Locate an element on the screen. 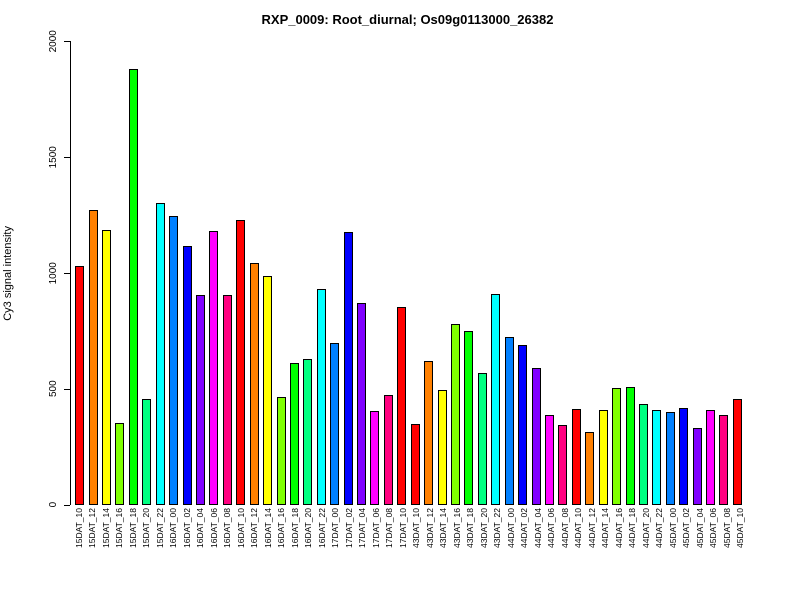 This screenshot has height=600, width=800. x-tick-slot: 44DAT_04 is located at coordinates (538, 548).